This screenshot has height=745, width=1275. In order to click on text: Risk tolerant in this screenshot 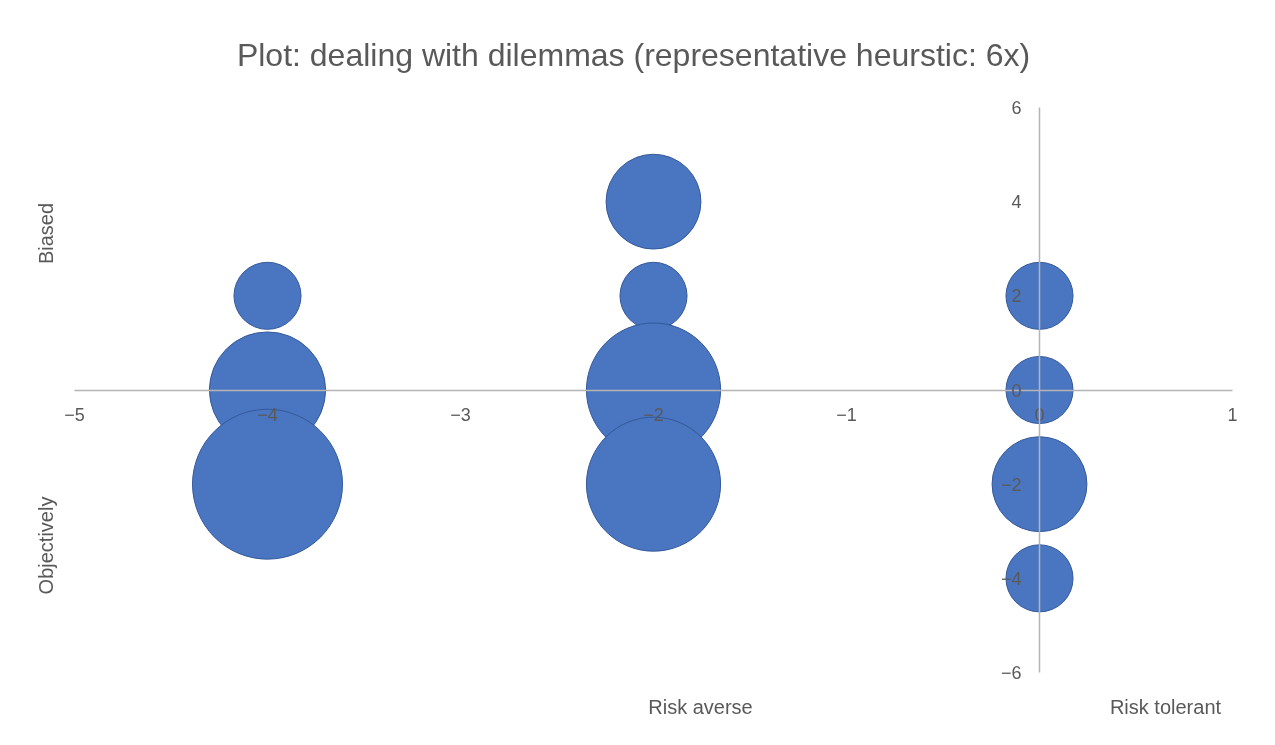, I will do `click(1165, 706)`.